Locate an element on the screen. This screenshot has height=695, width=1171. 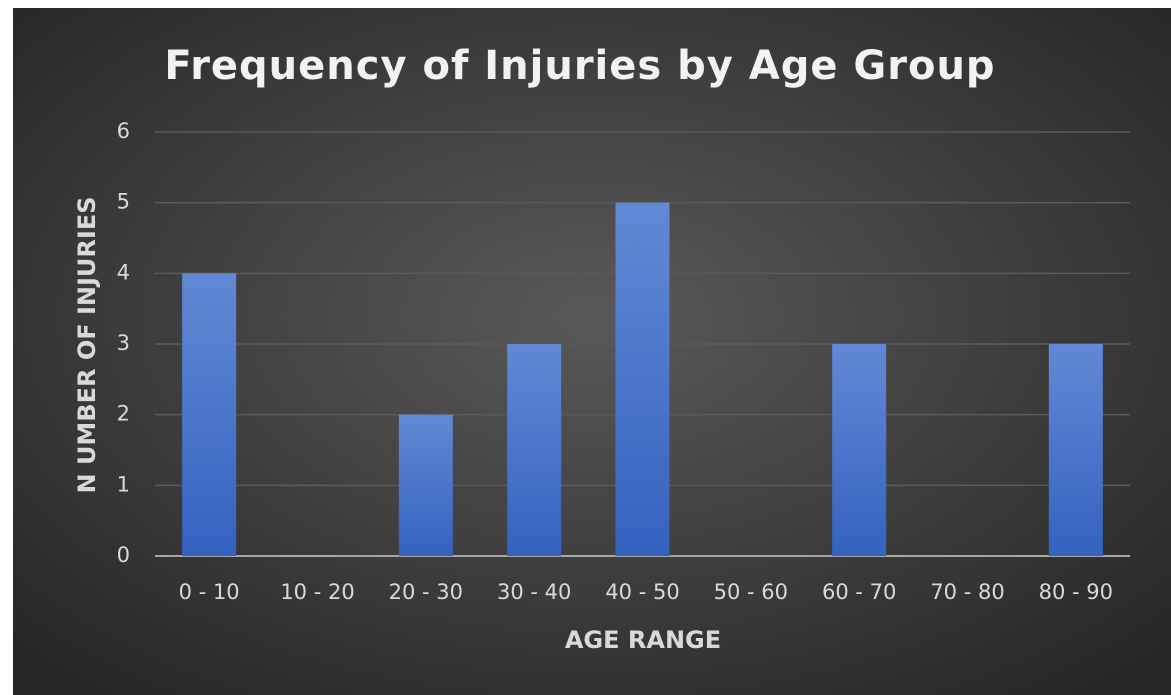
x-tick-label: 10 - 20 is located at coordinates (317, 592).